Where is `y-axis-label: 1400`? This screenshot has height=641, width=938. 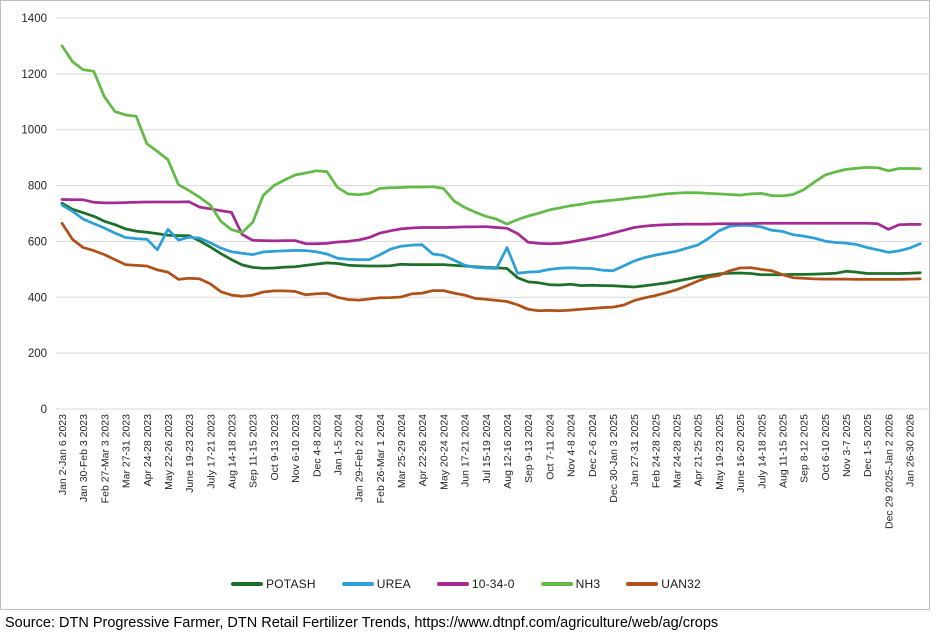 y-axis-label: 1400 is located at coordinates (34, 19).